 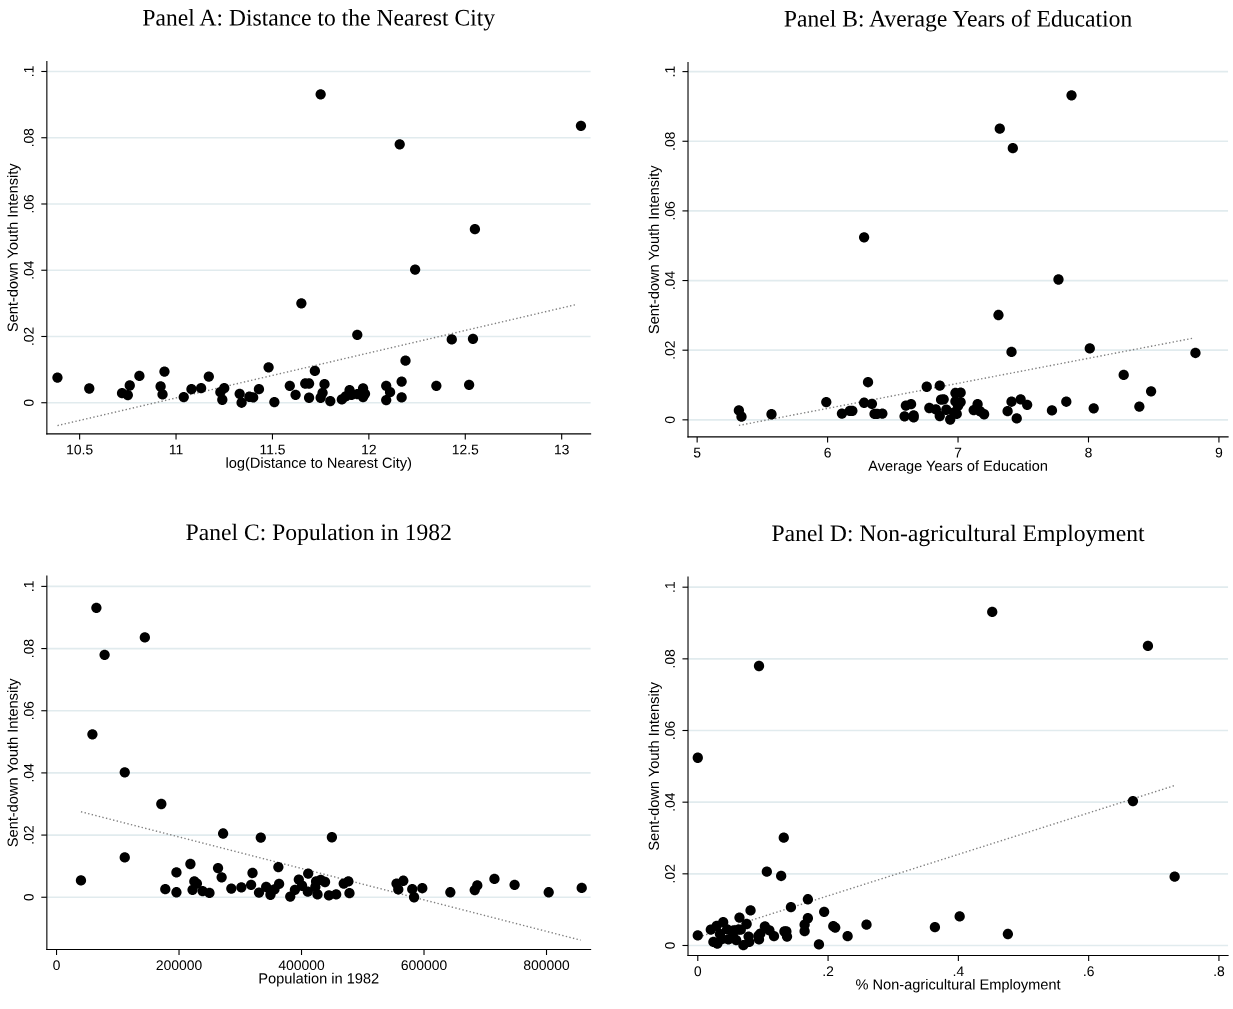 I want to click on x-axis-title: Average Years of Education, so click(x=957, y=467).